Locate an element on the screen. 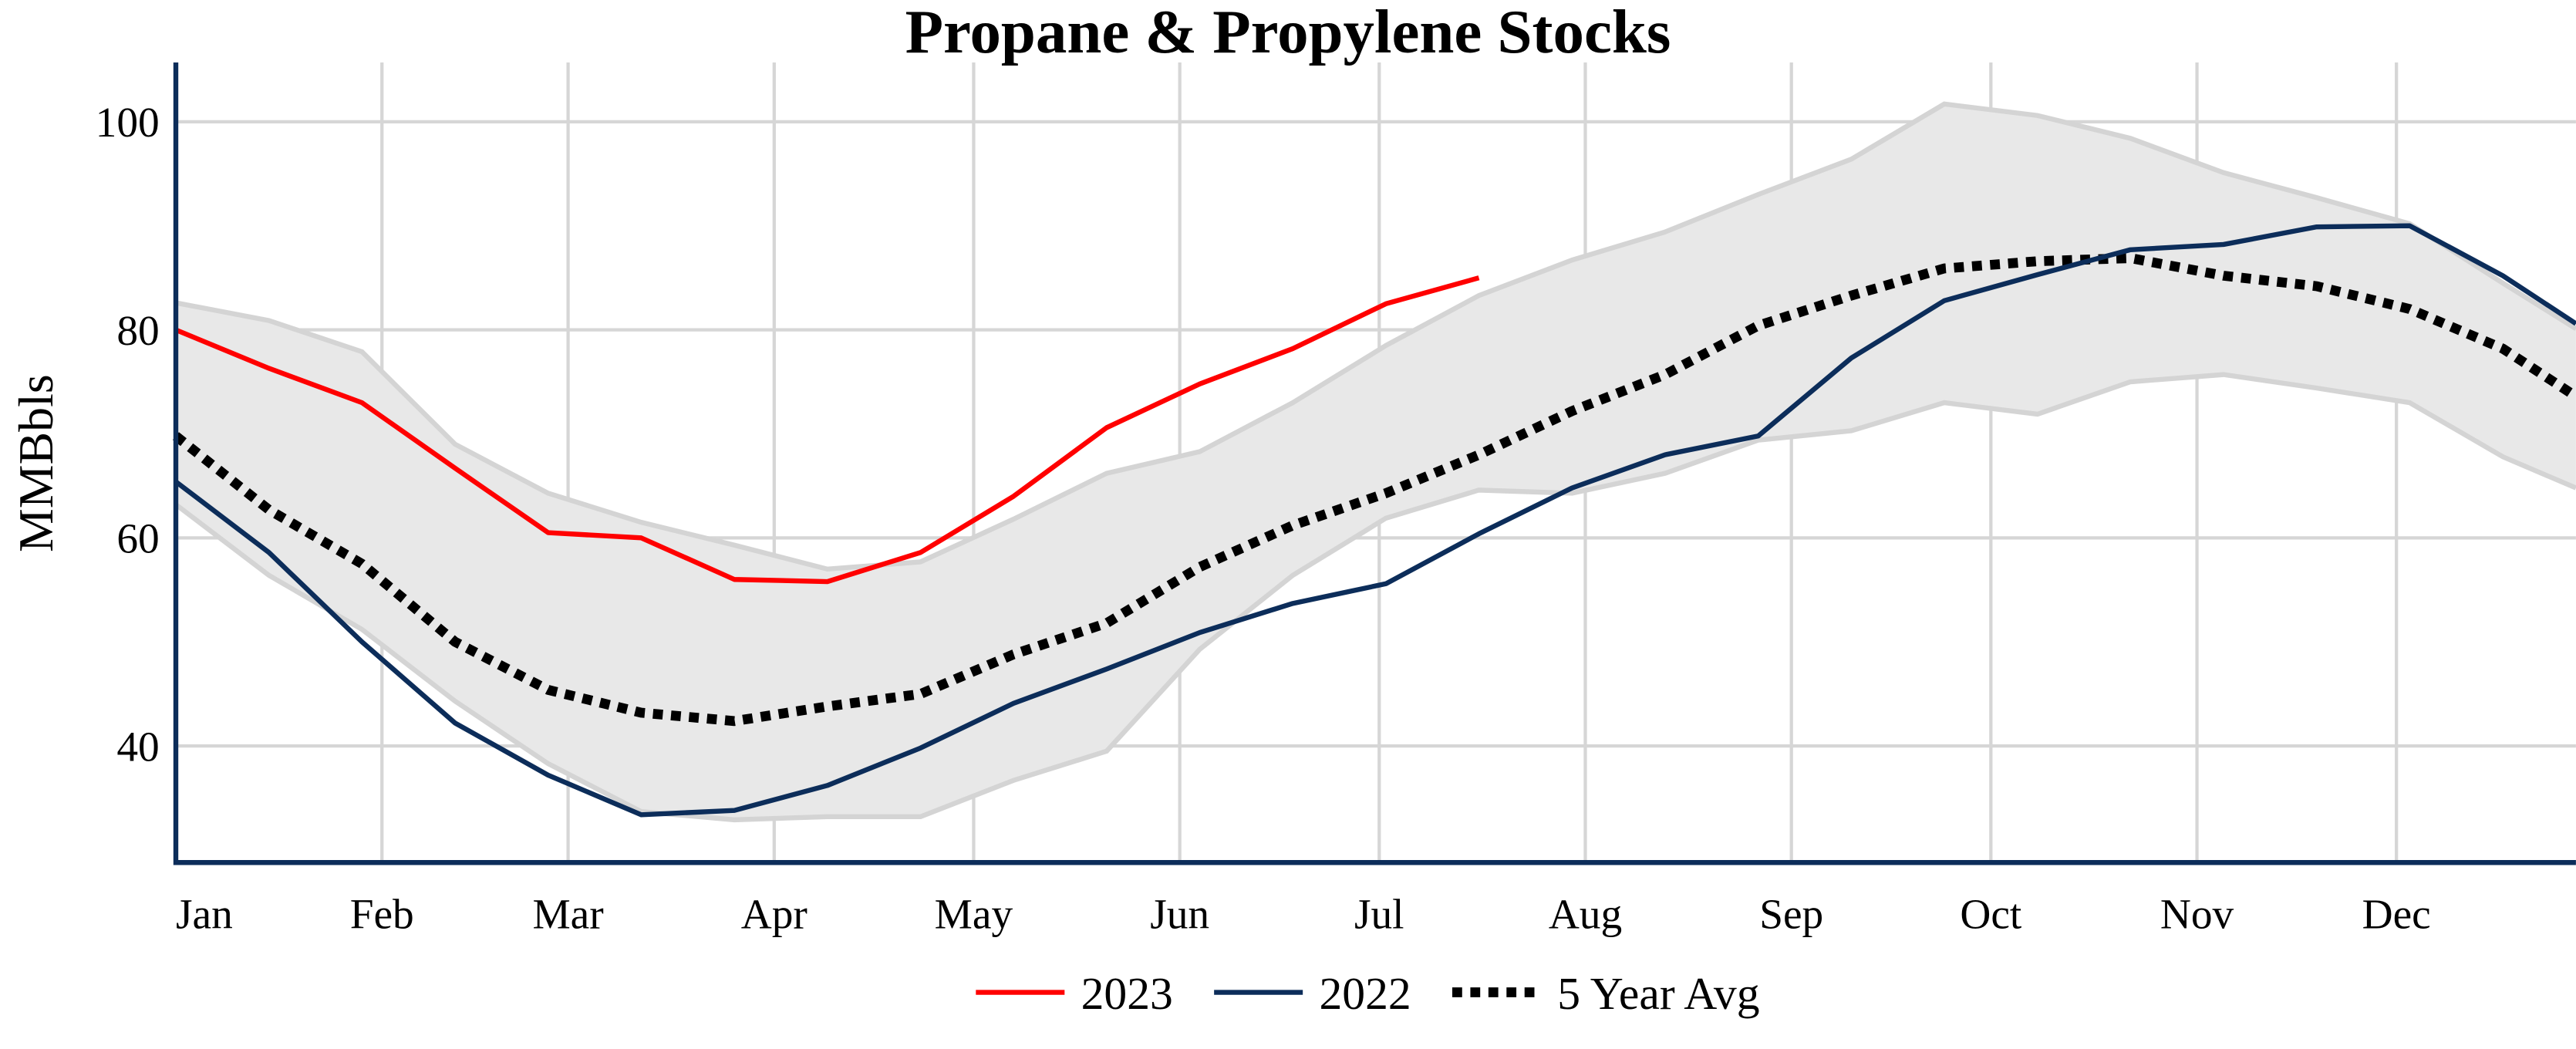 The image size is (2576, 1049). x-tick-label: Mar is located at coordinates (567, 914).